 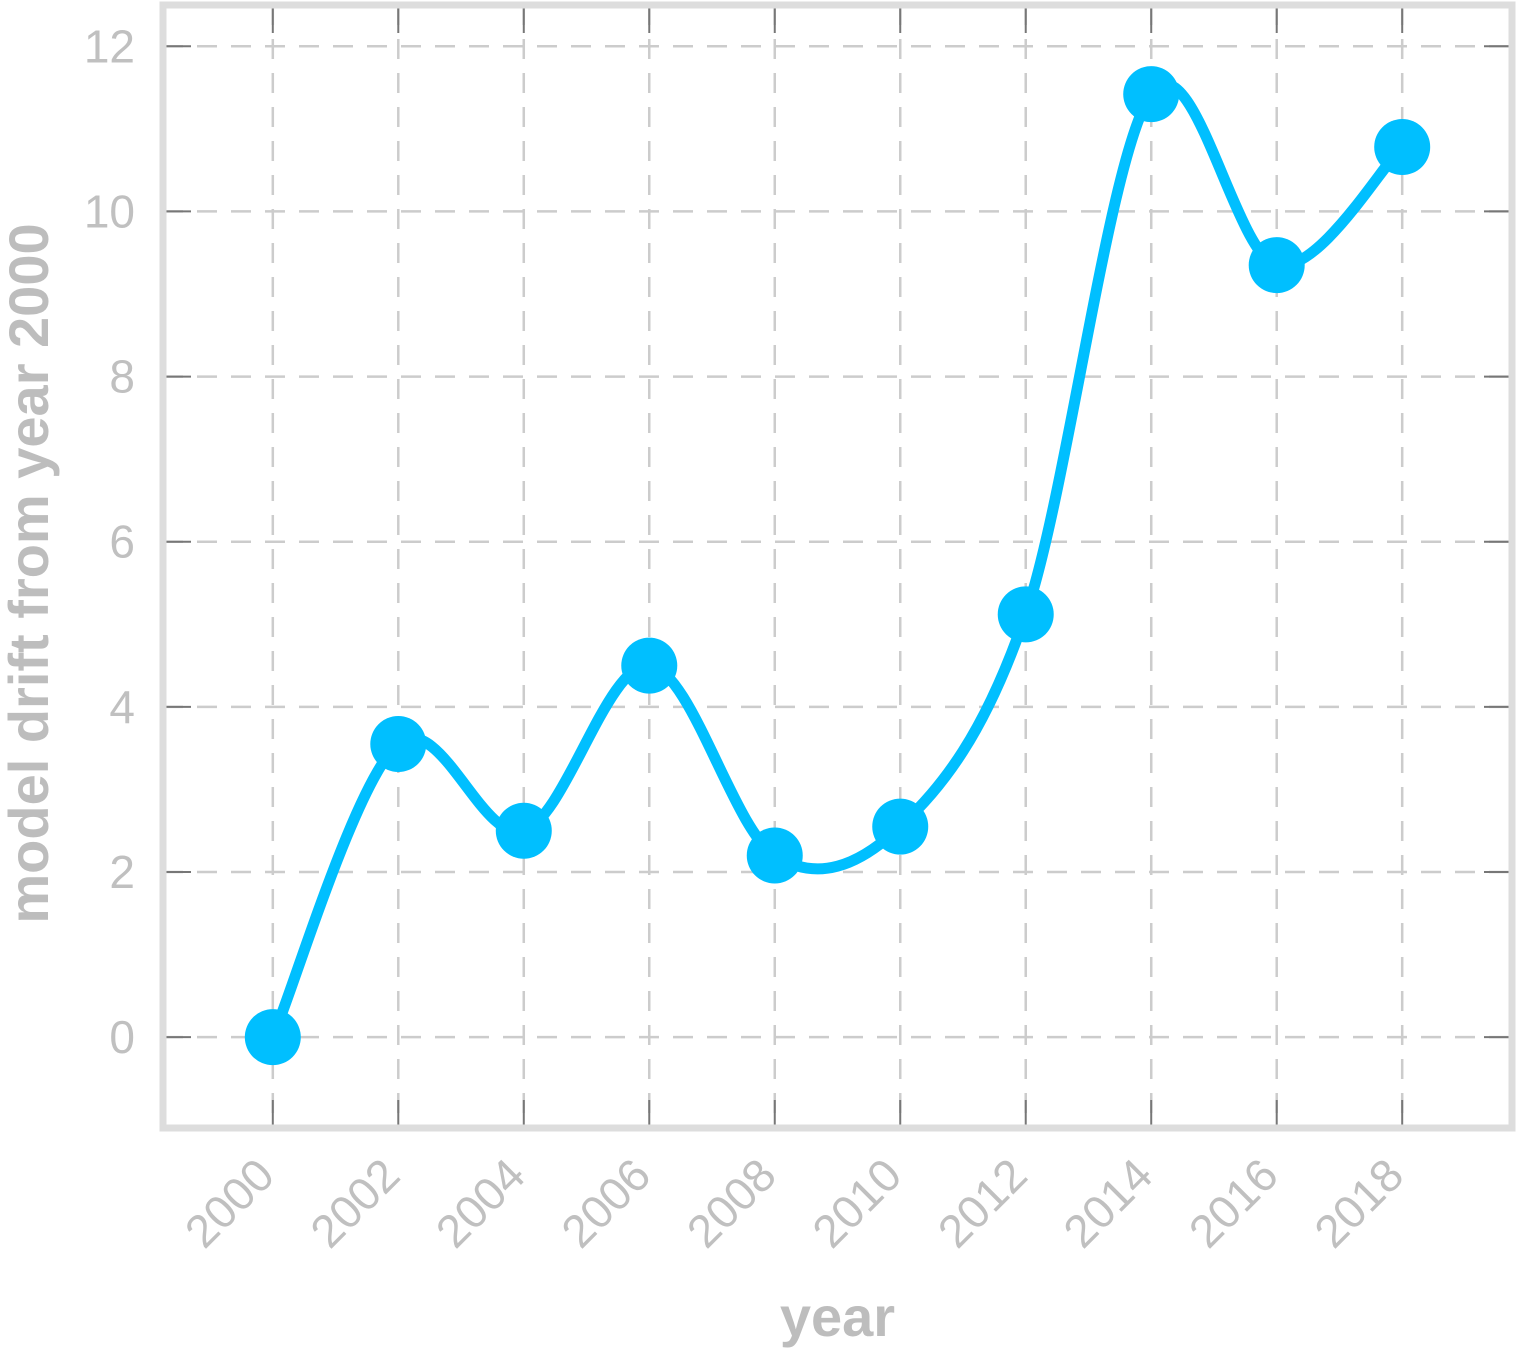 What do you see at coordinates (1233, 1202) in the screenshot?
I see `x-tick-label: 2016` at bounding box center [1233, 1202].